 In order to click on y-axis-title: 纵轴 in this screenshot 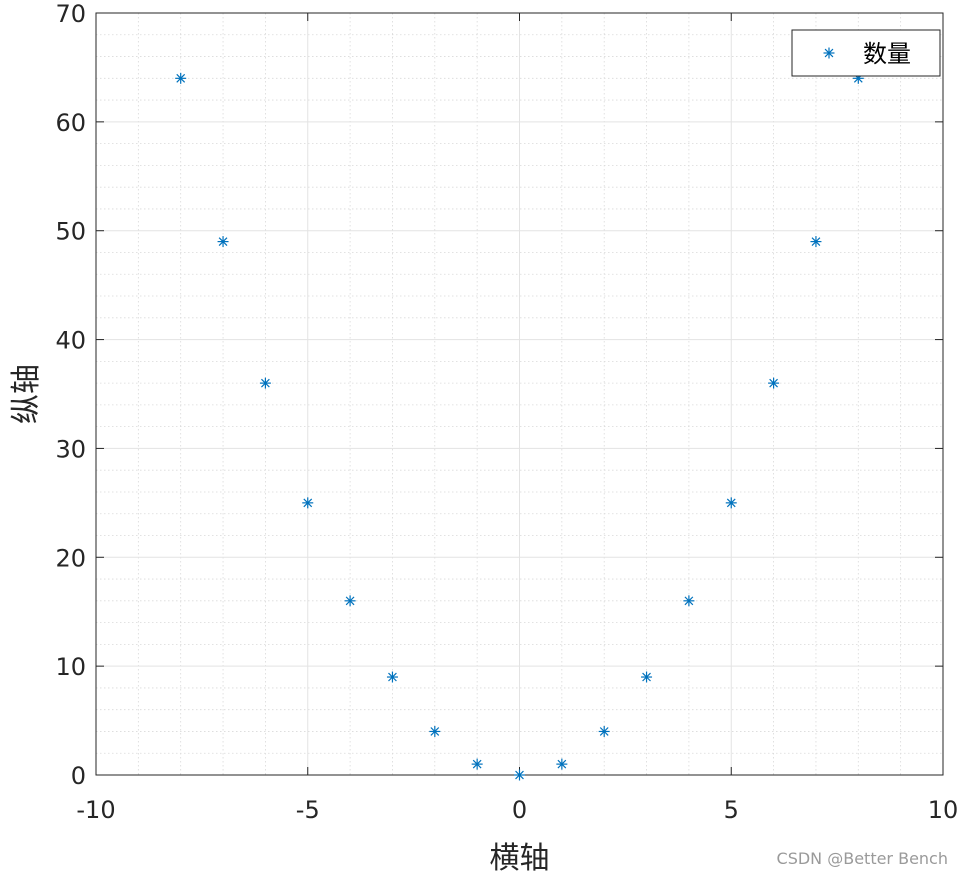, I will do `click(26, 394)`.